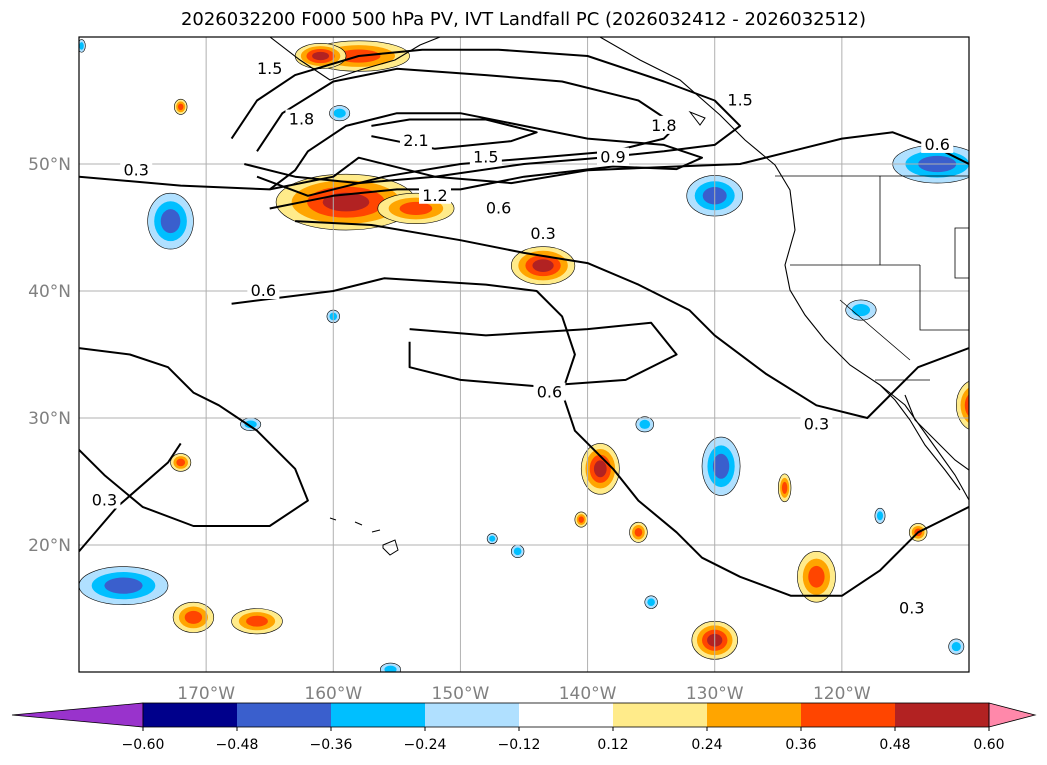  What do you see at coordinates (612, 745) in the screenshot?
I see `colorbar-tick-label: 0.12` at bounding box center [612, 745].